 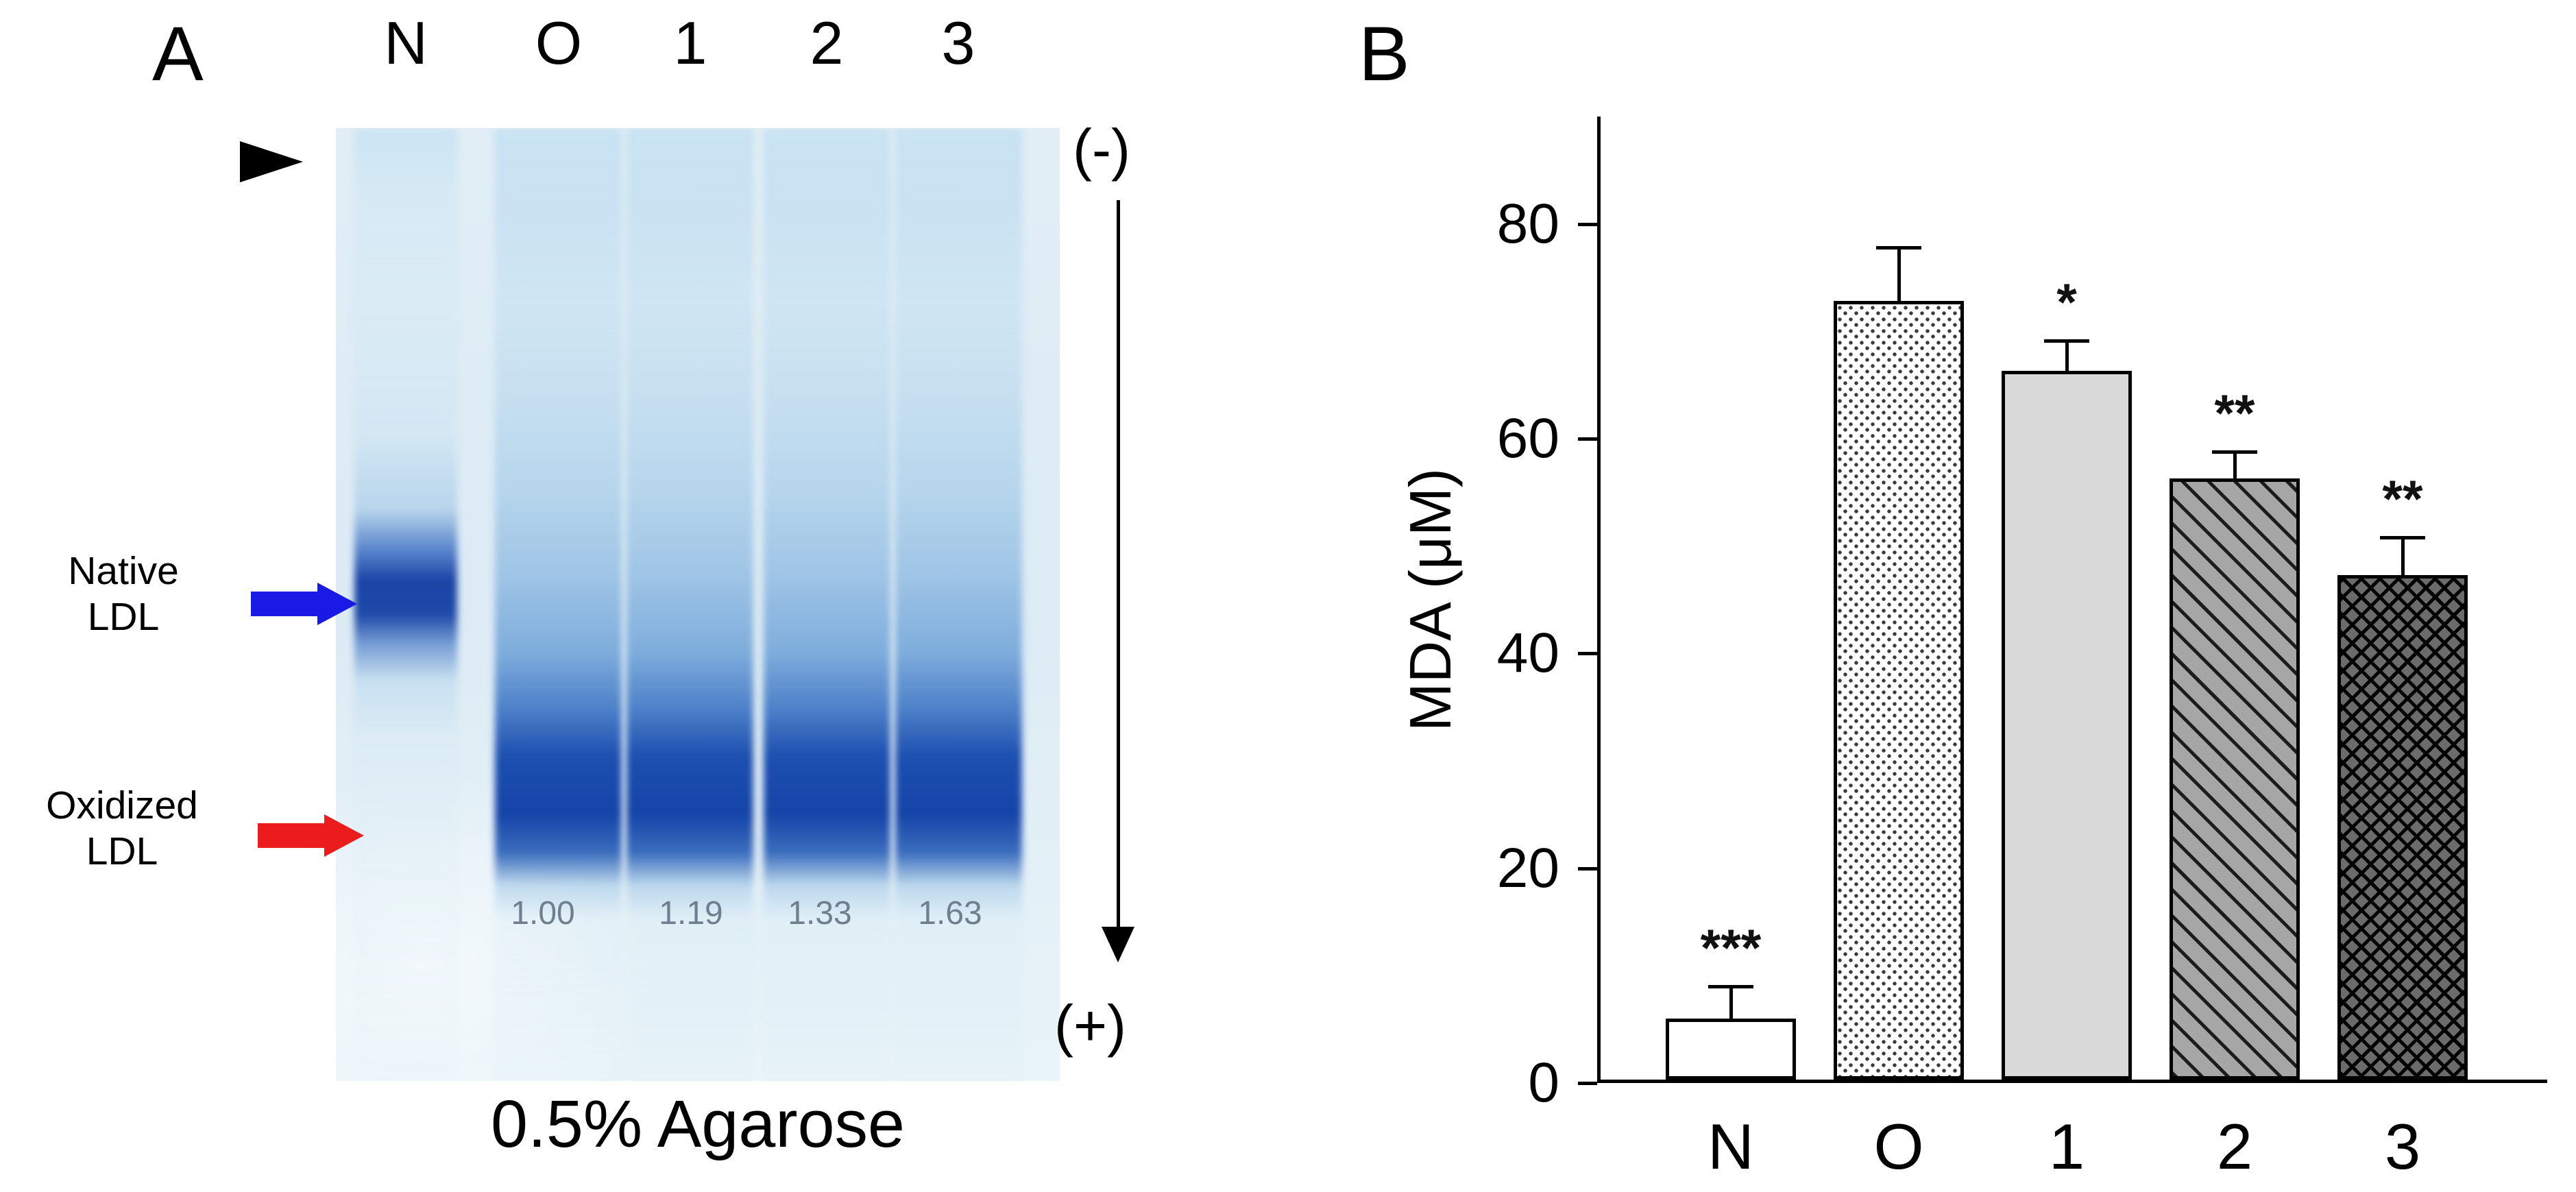 What do you see at coordinates (1527, 653) in the screenshot?
I see `y-tick-label: 40` at bounding box center [1527, 653].